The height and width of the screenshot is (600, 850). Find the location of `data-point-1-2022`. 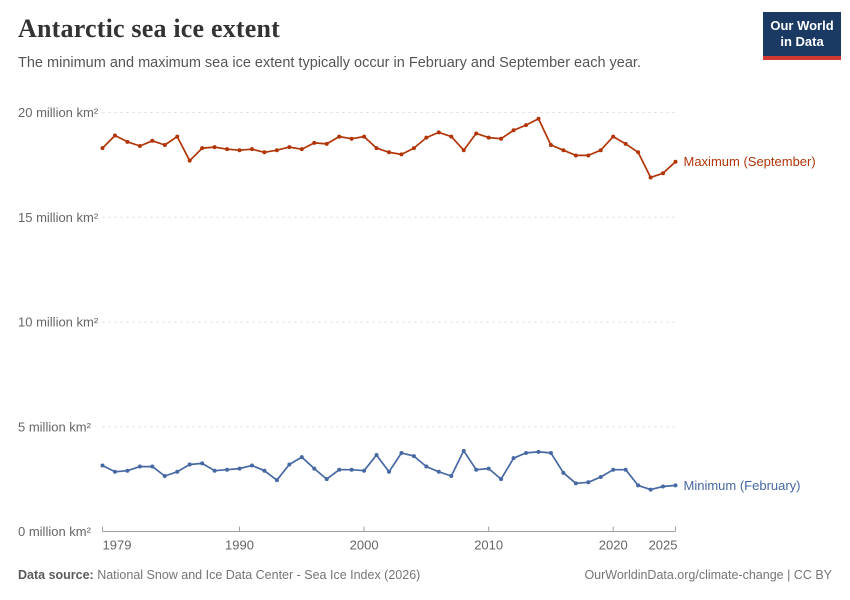

data-point-1-2022 is located at coordinates (638, 485).